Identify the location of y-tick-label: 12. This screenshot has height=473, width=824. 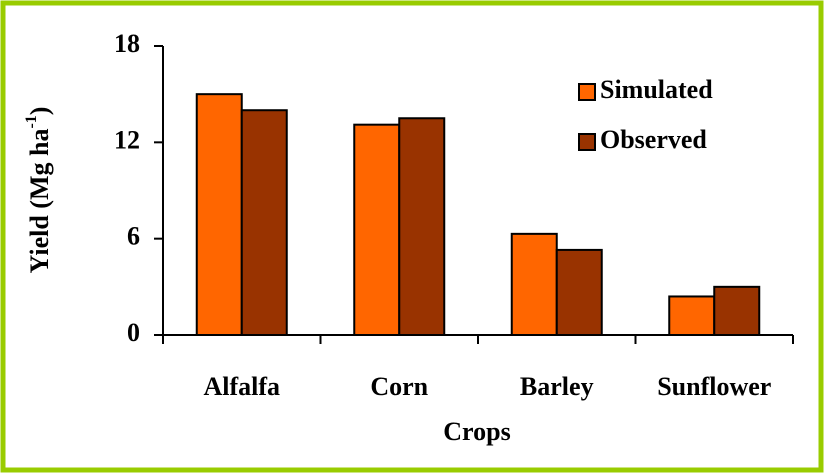
(127, 139).